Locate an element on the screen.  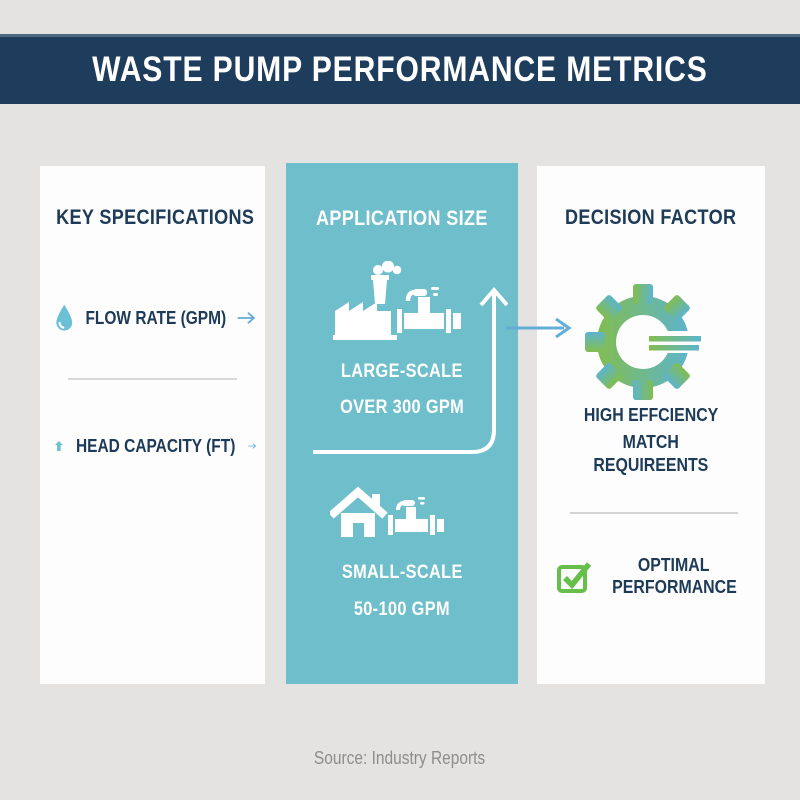
source-text: Source: Industry Reports is located at coordinates (400, 758).